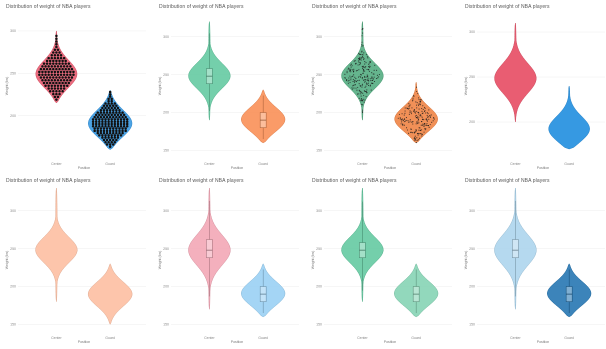 The height and width of the screenshot is (349, 606). I want to click on x-tick-label: Center, so click(209, 164).